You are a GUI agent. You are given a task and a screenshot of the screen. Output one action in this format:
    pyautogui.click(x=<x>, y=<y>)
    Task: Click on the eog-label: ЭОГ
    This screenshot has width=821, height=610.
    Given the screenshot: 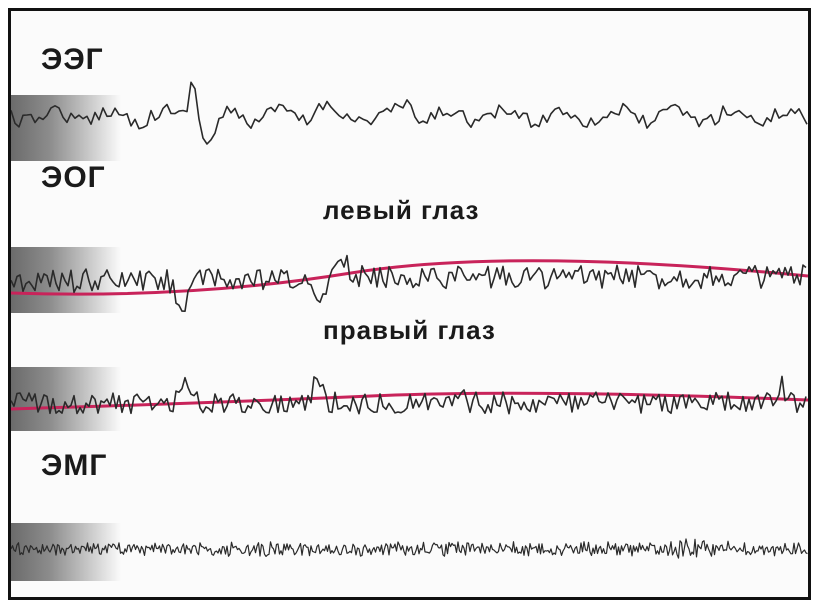 What is the action you would take?
    pyautogui.click(x=73, y=177)
    